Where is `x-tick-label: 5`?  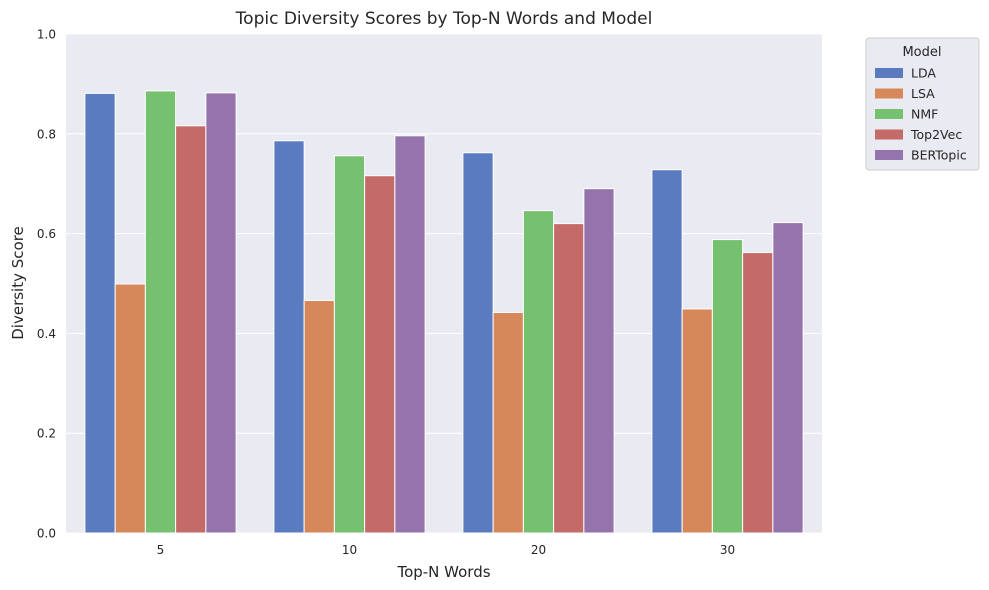
x-tick-label: 5 is located at coordinates (161, 550).